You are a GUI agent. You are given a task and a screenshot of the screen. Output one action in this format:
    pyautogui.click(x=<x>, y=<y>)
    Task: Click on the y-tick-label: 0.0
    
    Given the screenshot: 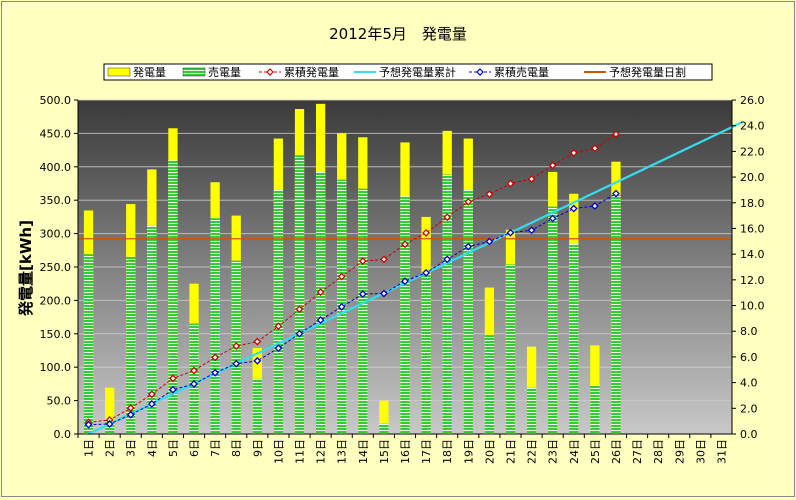 What is the action you would take?
    pyautogui.click(x=63, y=434)
    